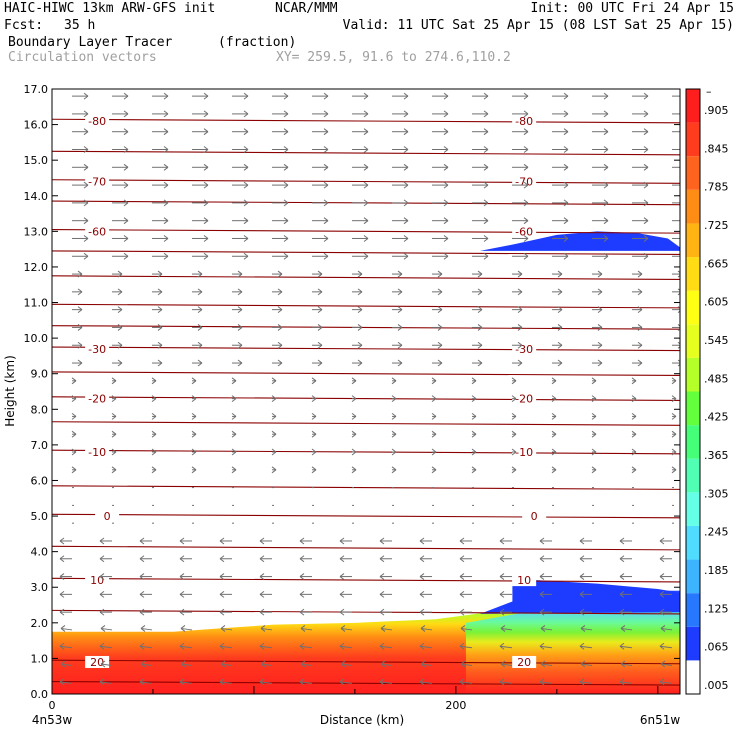  I want to click on y-tick-label: 9.0, so click(40, 374).